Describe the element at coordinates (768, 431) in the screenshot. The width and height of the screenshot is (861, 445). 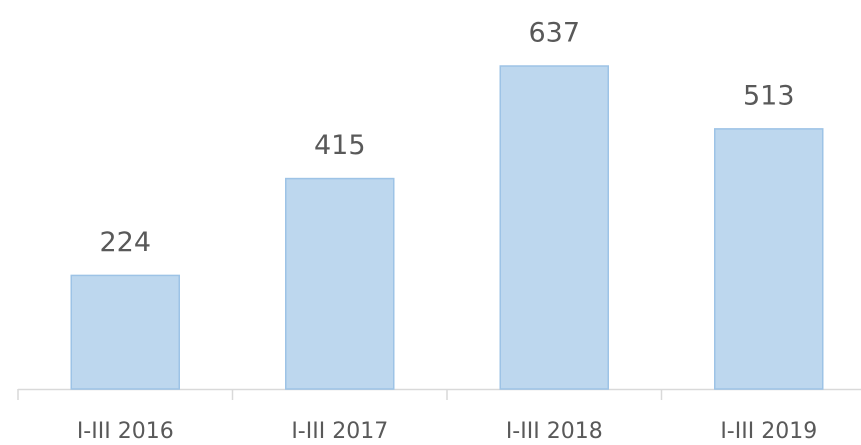
I see `x-tick-label: I-III 2019` at that location.